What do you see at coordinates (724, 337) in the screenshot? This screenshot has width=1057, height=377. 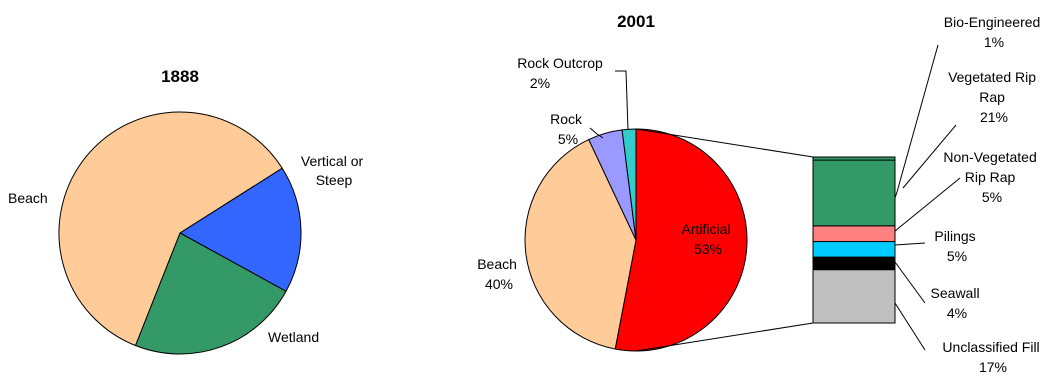 I see `connector-bottom` at bounding box center [724, 337].